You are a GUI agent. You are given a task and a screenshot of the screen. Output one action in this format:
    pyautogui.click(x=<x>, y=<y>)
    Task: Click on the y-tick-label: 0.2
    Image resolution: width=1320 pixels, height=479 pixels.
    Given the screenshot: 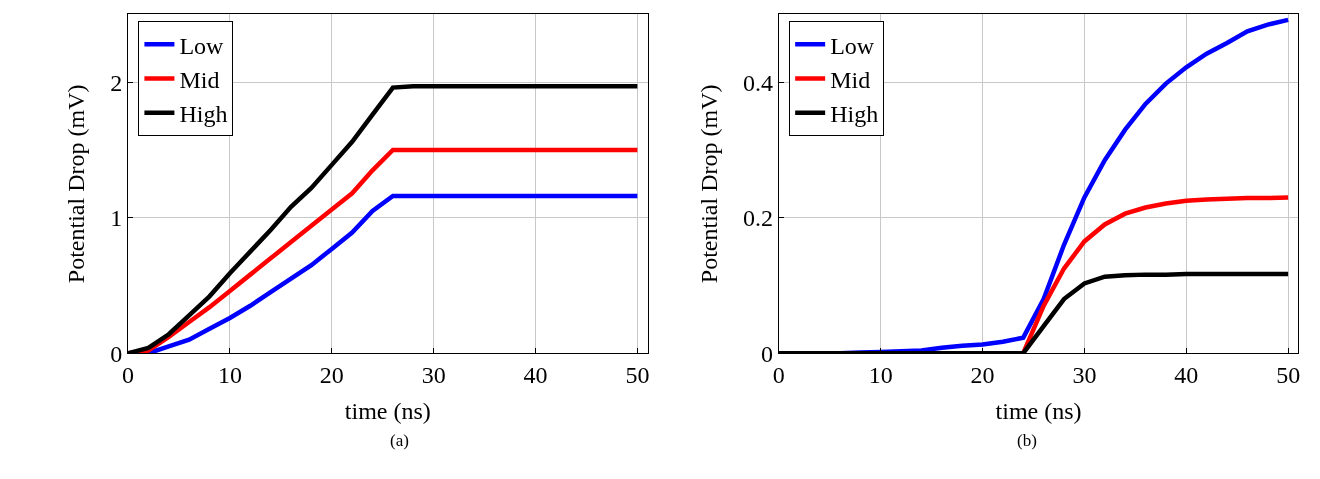 What is the action you would take?
    pyautogui.click(x=757, y=218)
    